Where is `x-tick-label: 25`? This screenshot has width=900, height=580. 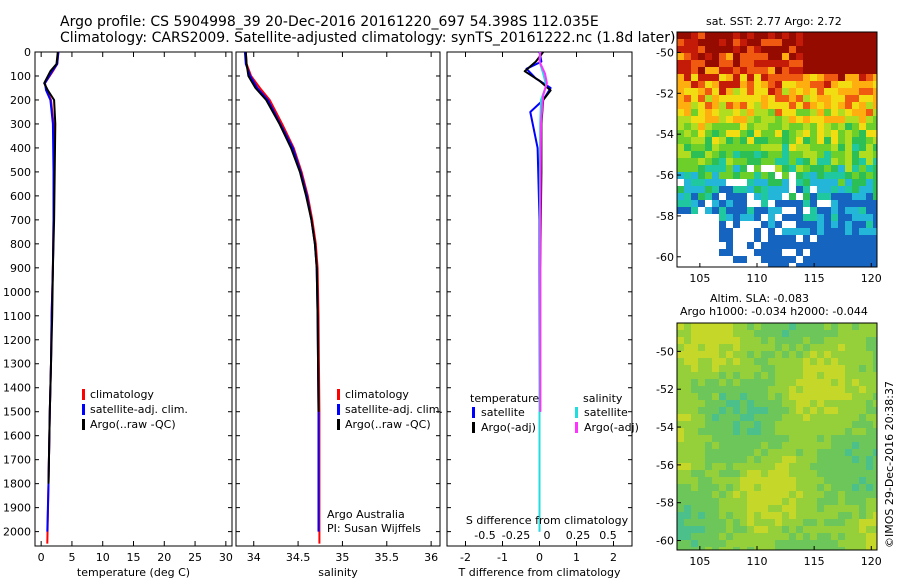
x-tick-label: 25 is located at coordinates (195, 557).